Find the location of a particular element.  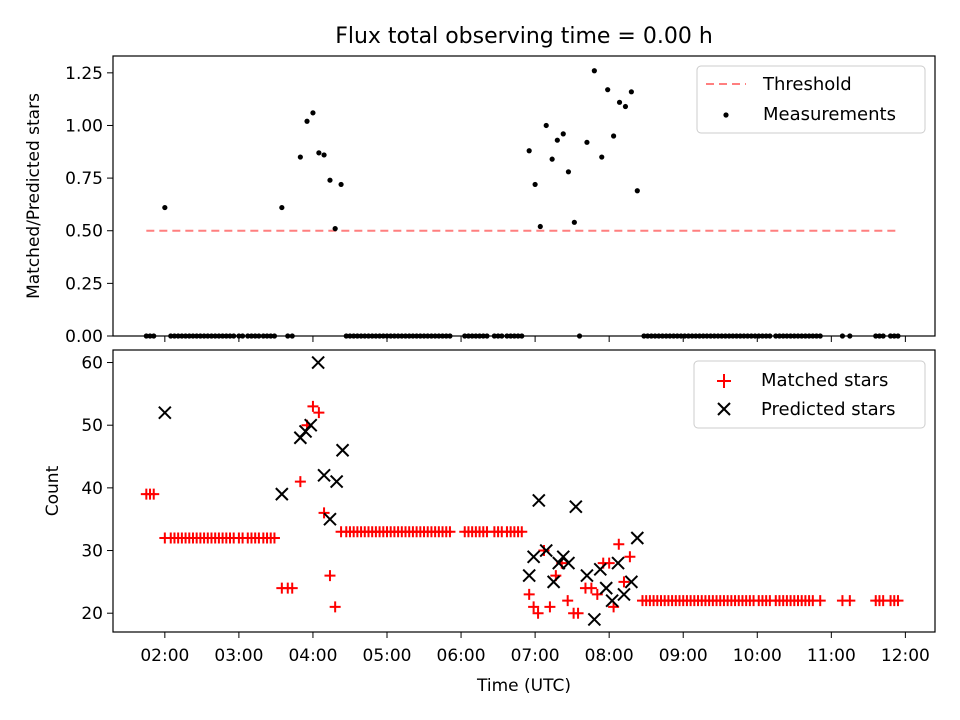

top-y-tick-label: 0.75 is located at coordinates (84, 179).